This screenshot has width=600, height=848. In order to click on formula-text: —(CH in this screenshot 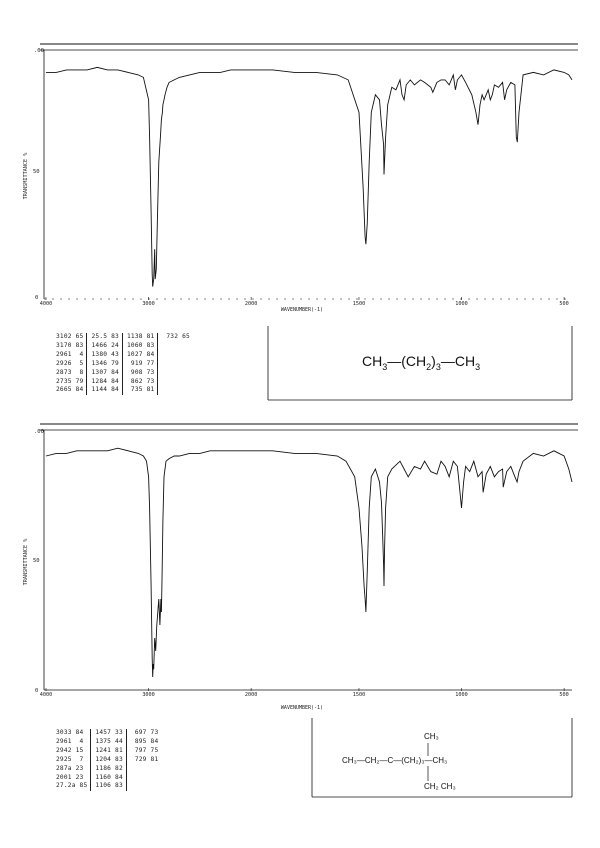, I will do `click(407, 361)`.